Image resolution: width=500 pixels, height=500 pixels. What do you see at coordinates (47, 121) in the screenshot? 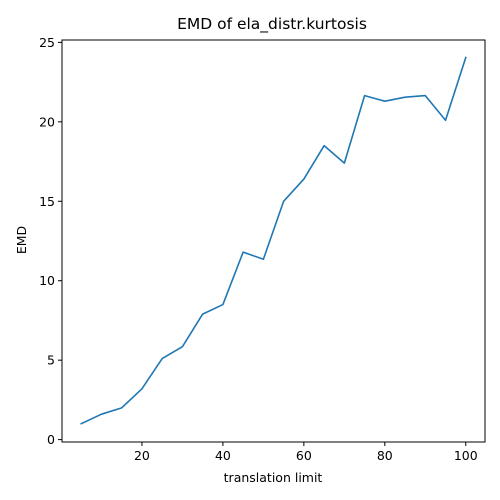
I see `y-tick-label: 20` at bounding box center [47, 121].